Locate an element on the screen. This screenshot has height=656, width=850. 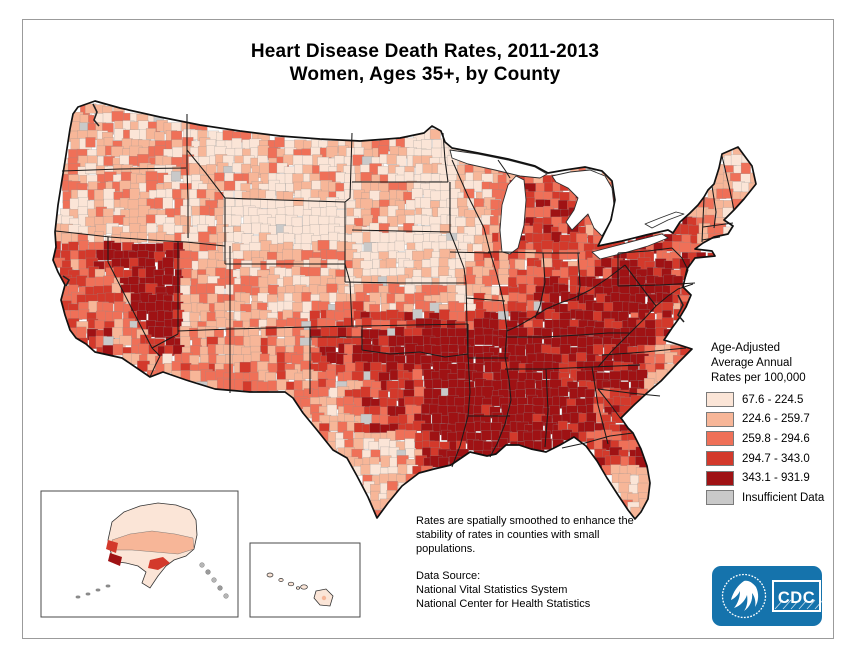
legend-swatch-class1 is located at coordinates (720, 400).